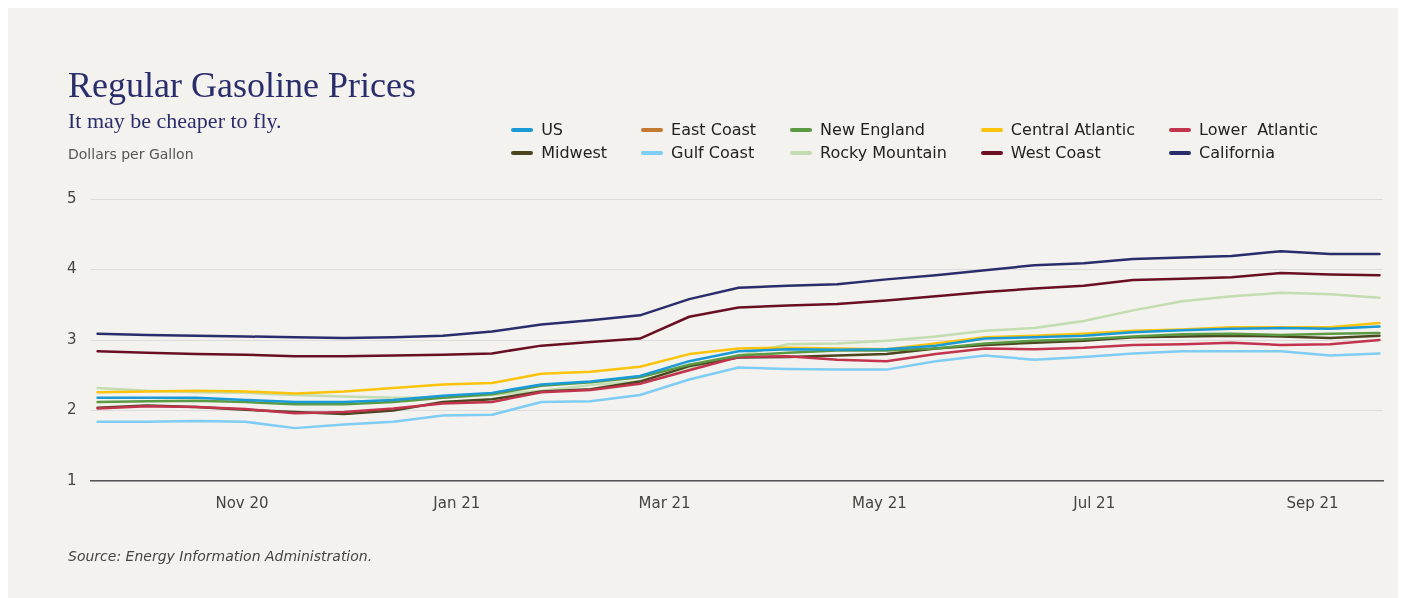 This screenshot has width=1405, height=598. Describe the element at coordinates (72, 268) in the screenshot. I see `y-tick-label: 4` at that location.